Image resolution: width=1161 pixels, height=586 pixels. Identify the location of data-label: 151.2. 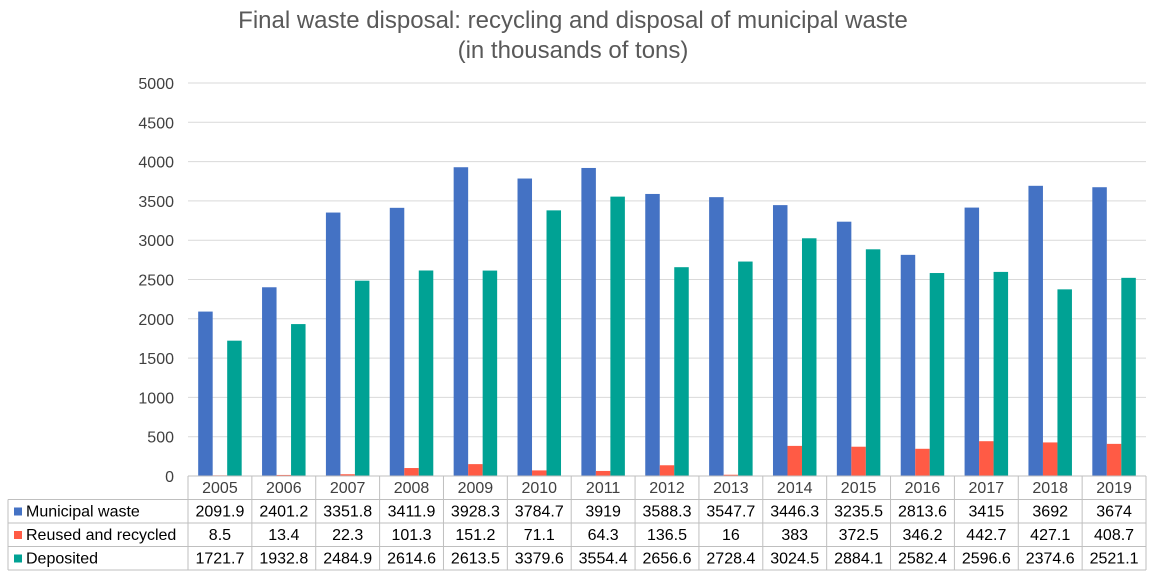
(475, 535).